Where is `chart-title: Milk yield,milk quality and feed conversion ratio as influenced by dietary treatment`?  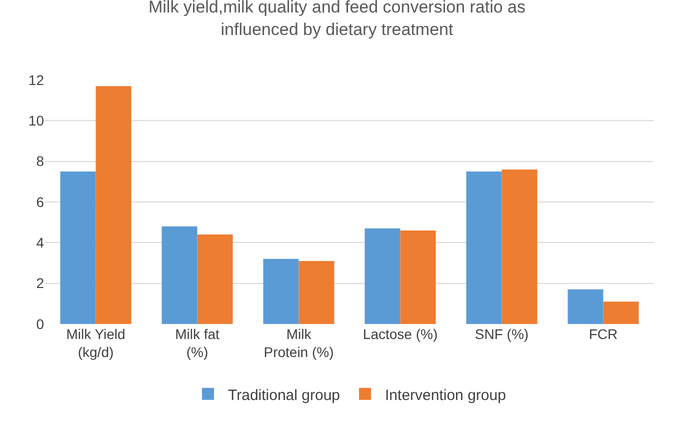
chart-title: Milk yield,milk quality and feed conversion ratio as influenced by dietary treatment is located at coordinates (337, 19).